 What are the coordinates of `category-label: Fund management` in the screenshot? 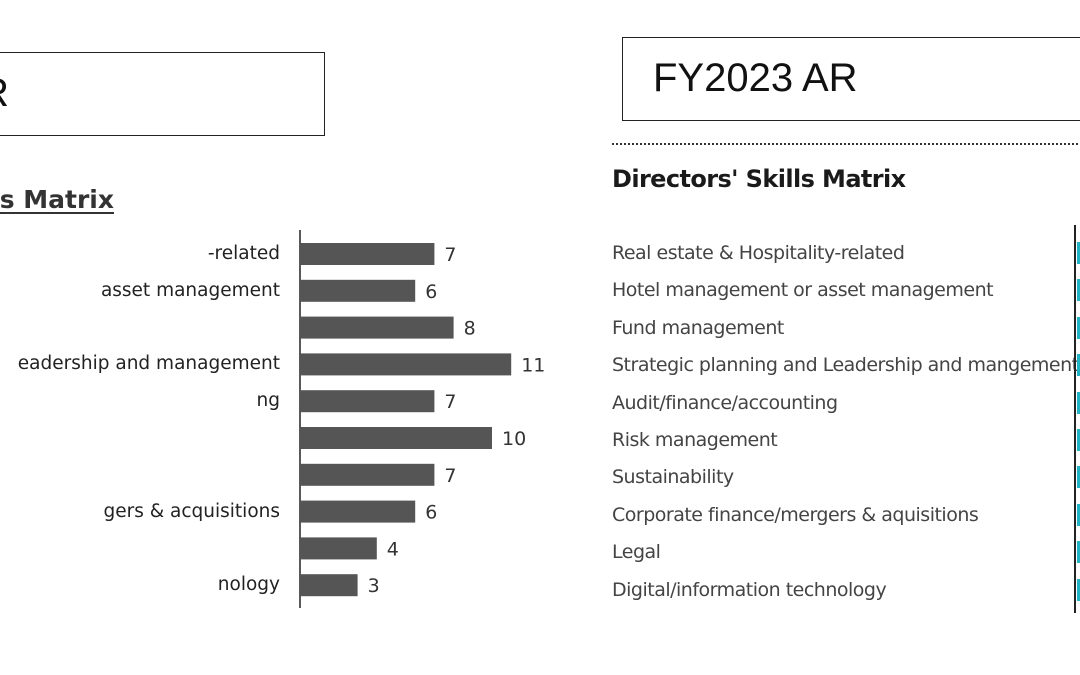 It's located at (698, 327).